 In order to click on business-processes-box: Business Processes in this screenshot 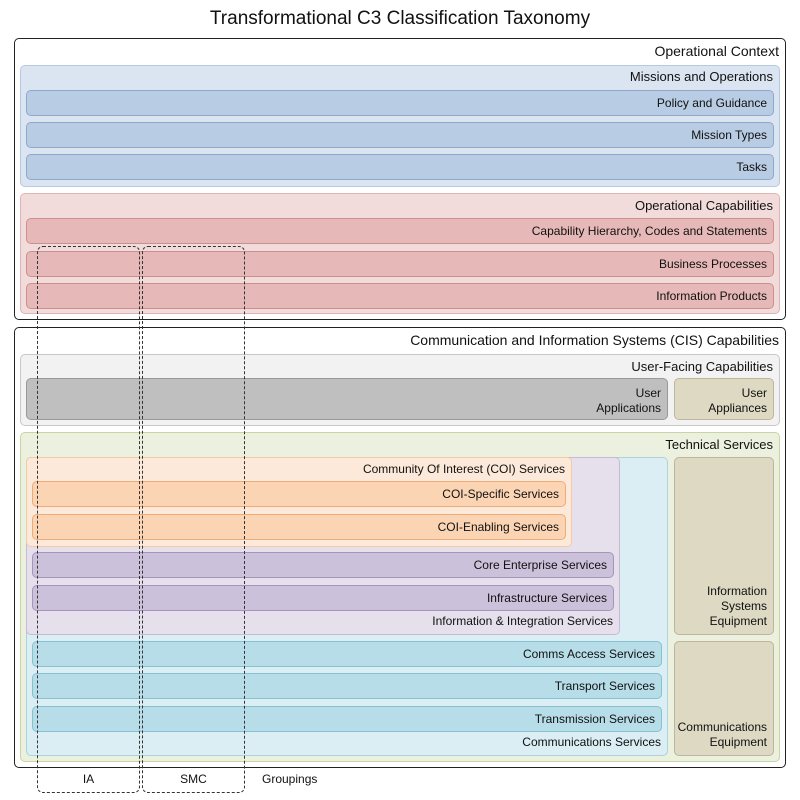, I will do `click(400, 264)`.